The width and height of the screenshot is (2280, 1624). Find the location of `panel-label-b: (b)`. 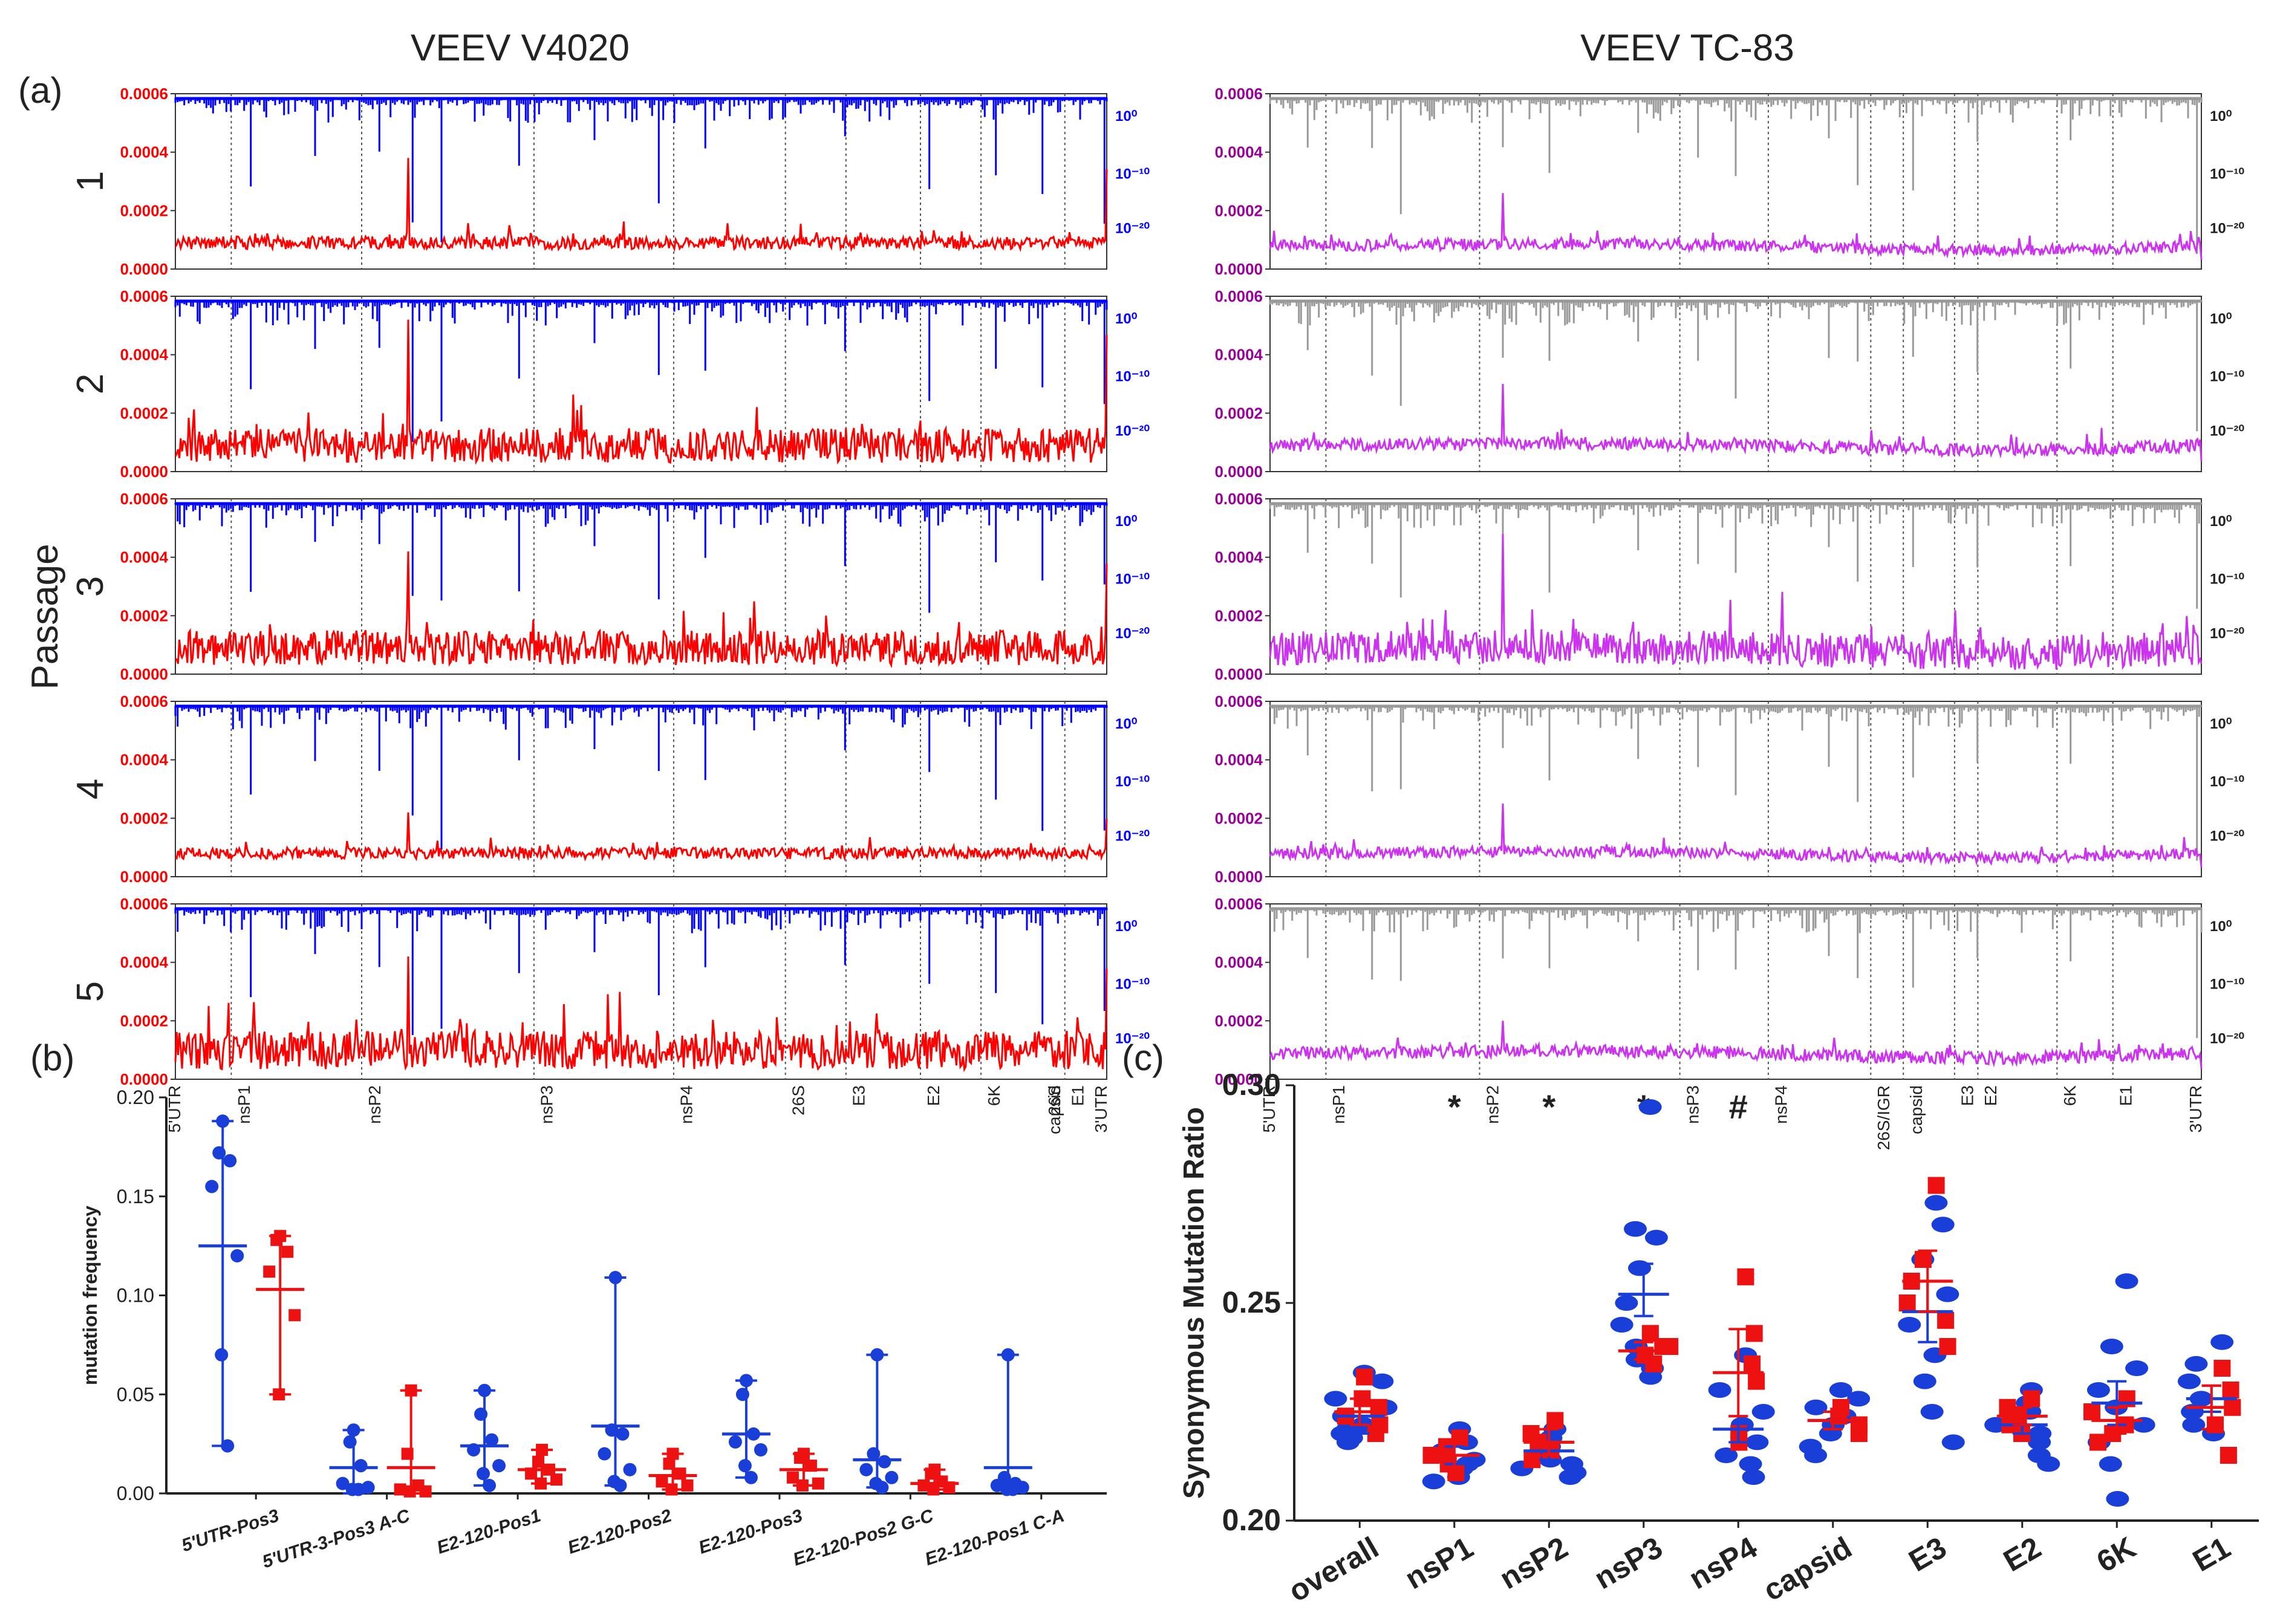

panel-label-b: (b) is located at coordinates (52, 1058).